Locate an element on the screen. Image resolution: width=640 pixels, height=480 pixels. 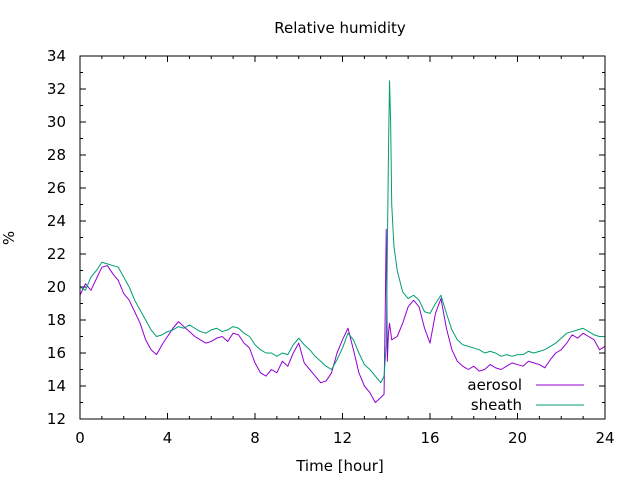
y-axis-label: % is located at coordinates (9, 238).